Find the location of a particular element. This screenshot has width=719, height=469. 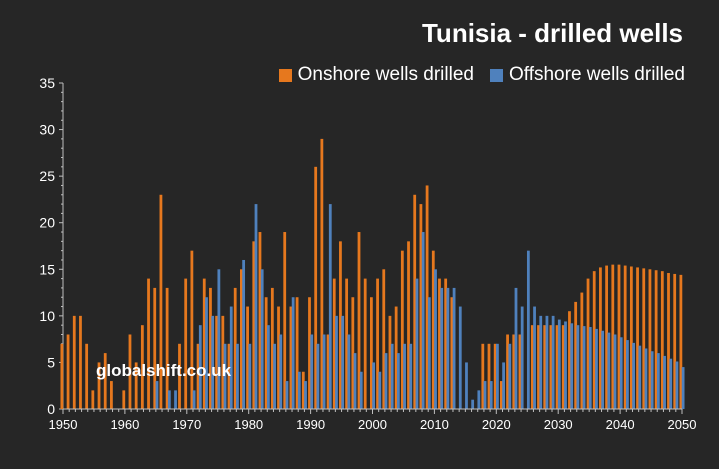

x-tick-label: 2020 is located at coordinates (496, 424).